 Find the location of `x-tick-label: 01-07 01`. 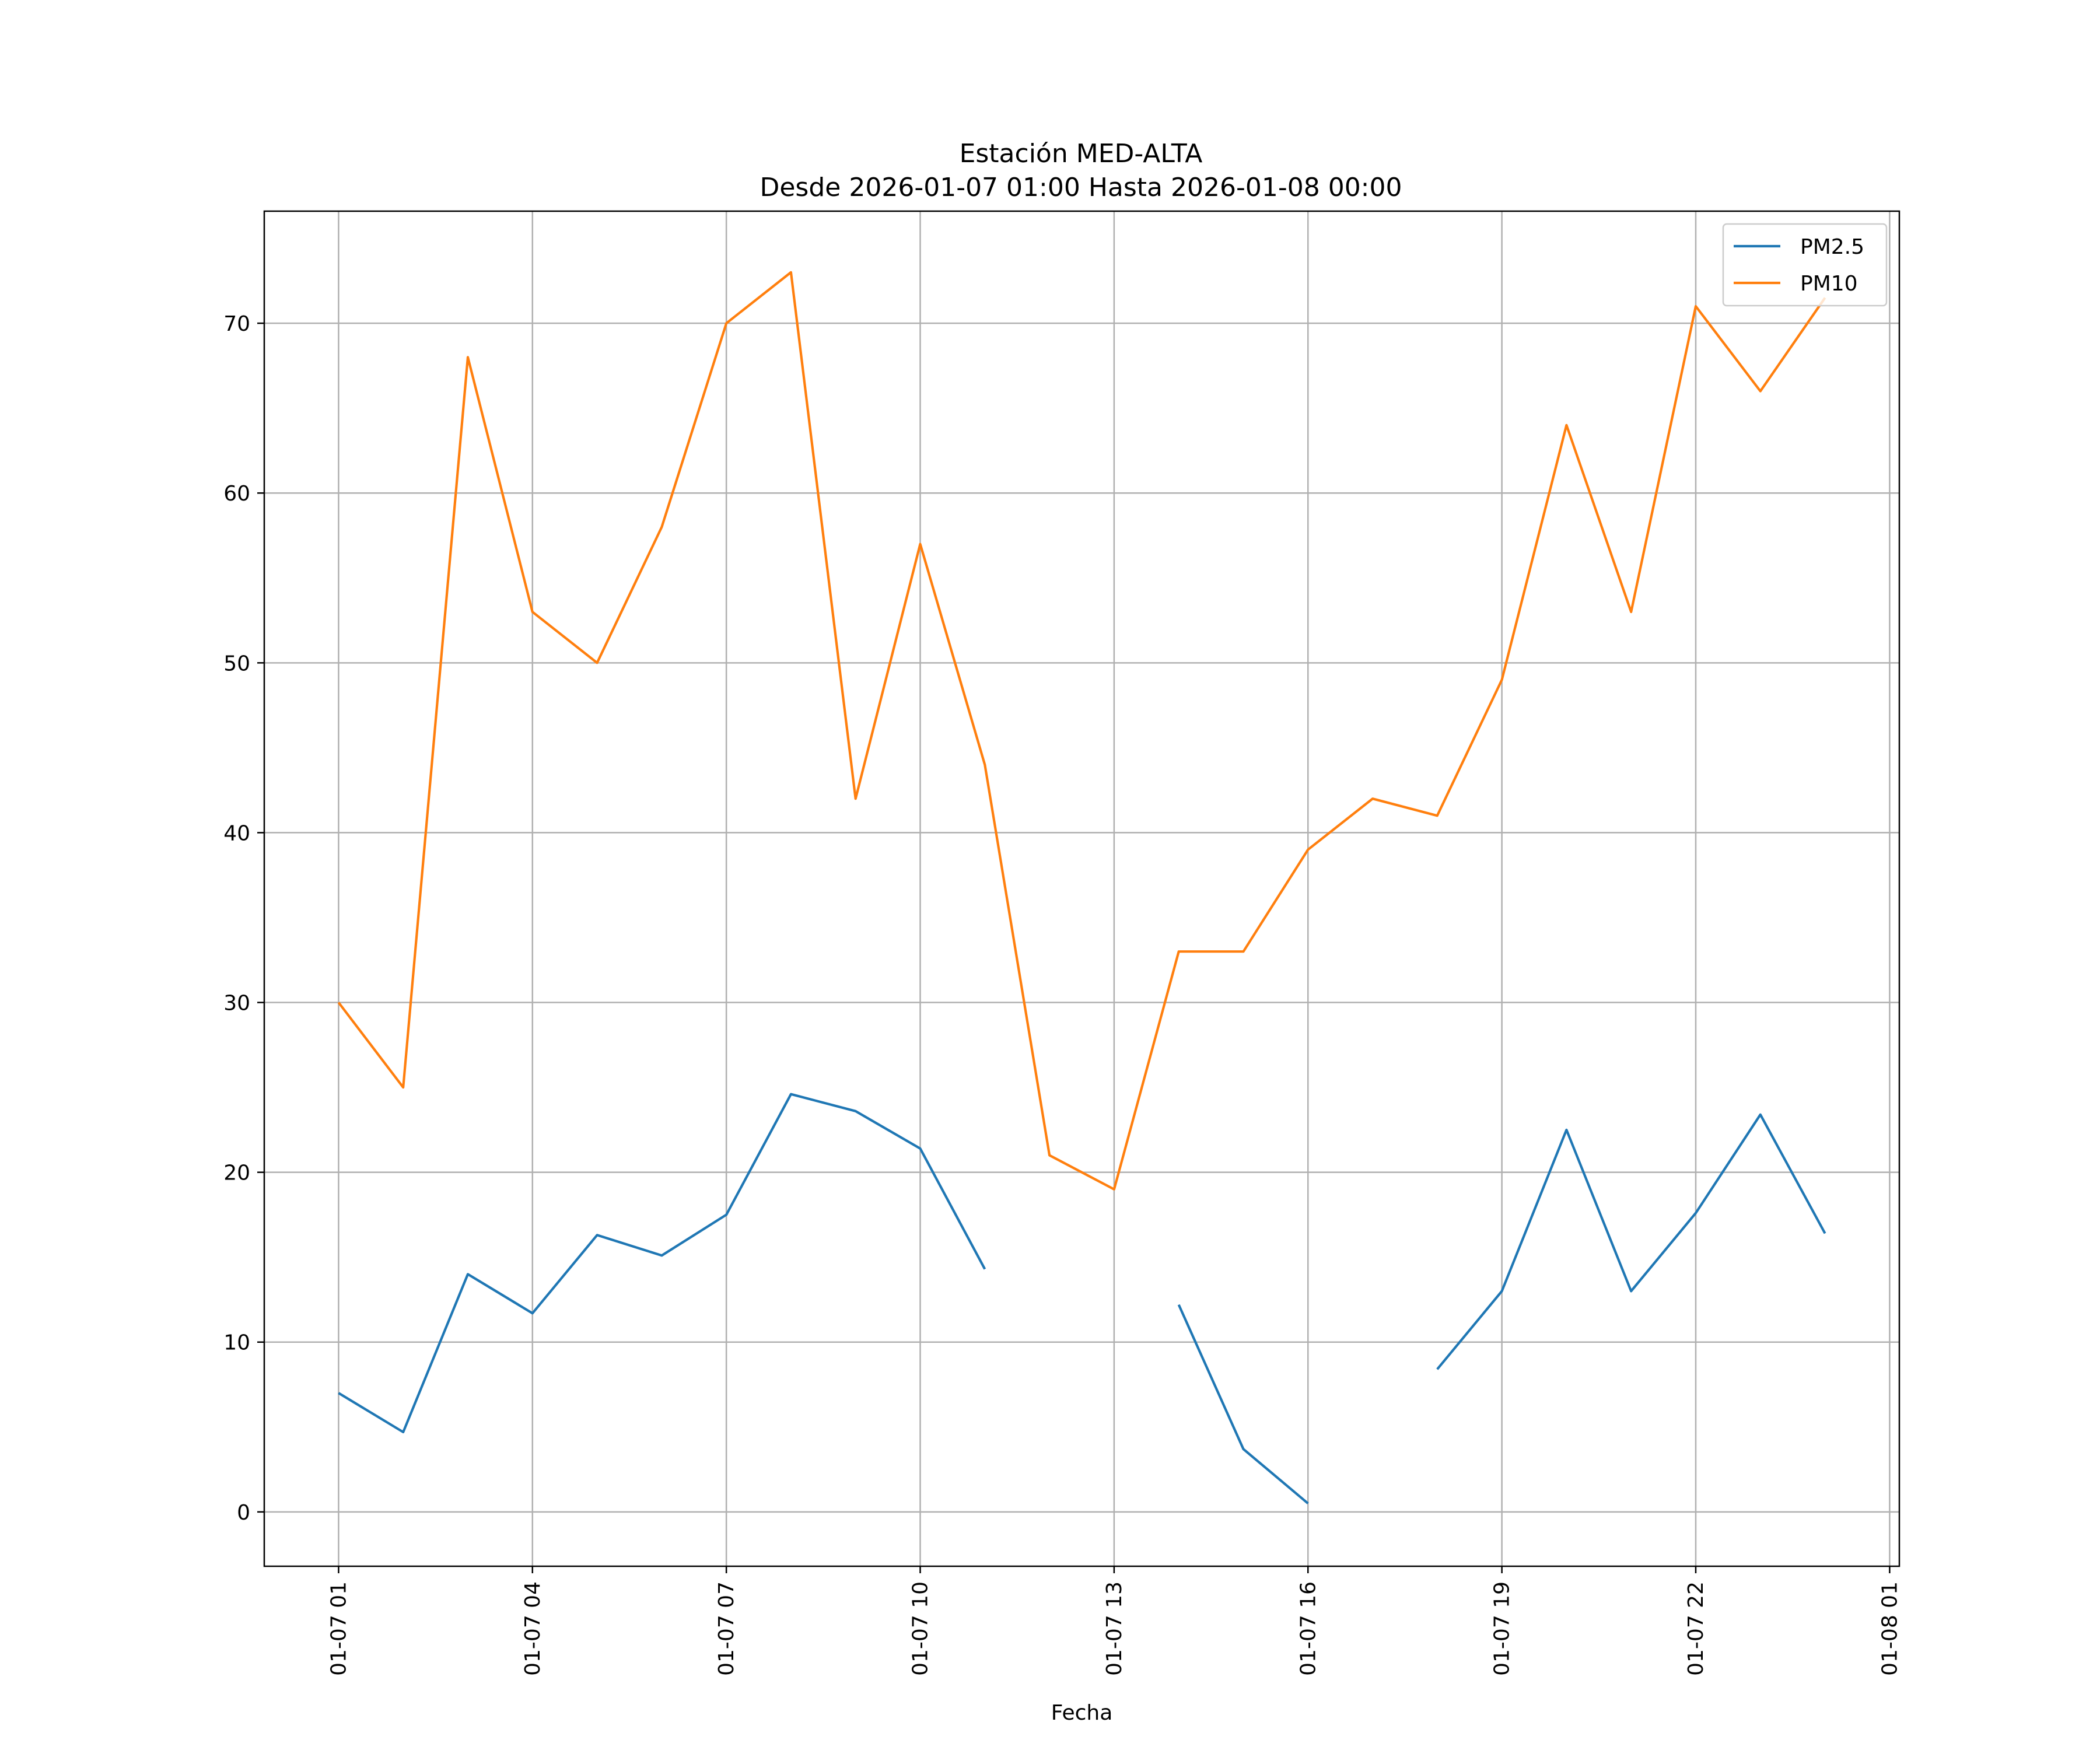

x-tick-label: 01-07 01 is located at coordinates (339, 1629).